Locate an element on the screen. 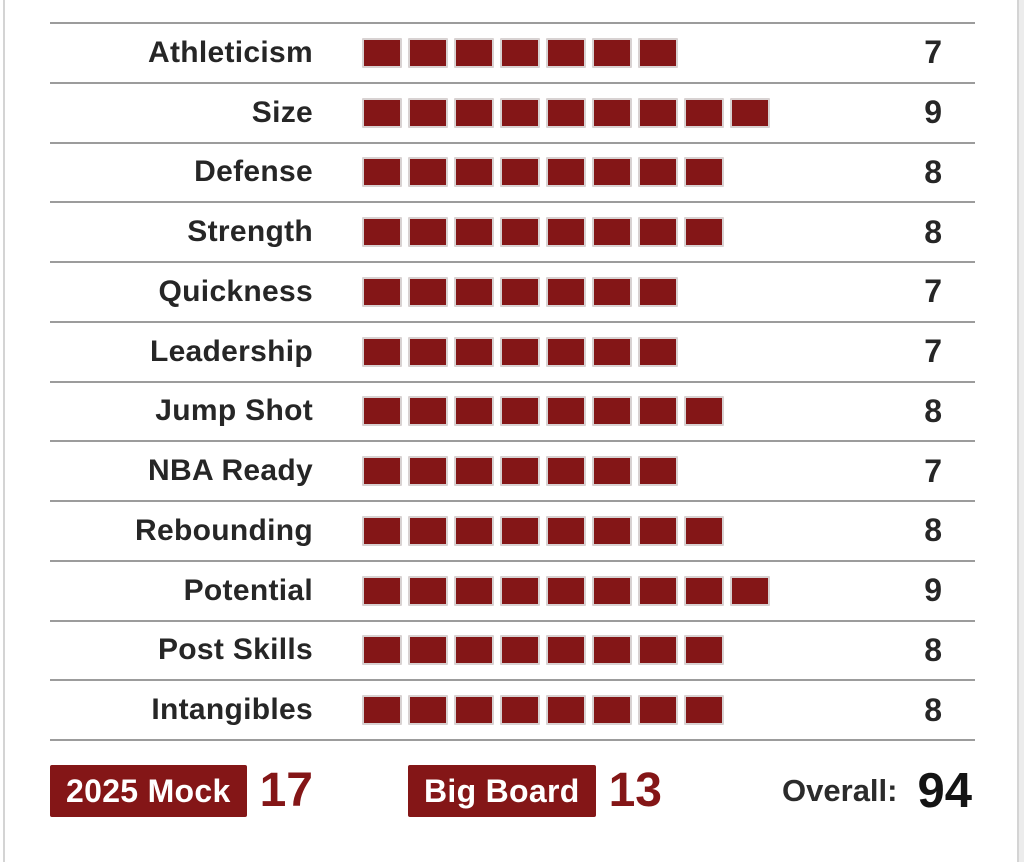 This screenshot has height=862, width=1024. rating-row: Quickness 7 is located at coordinates (512, 291).